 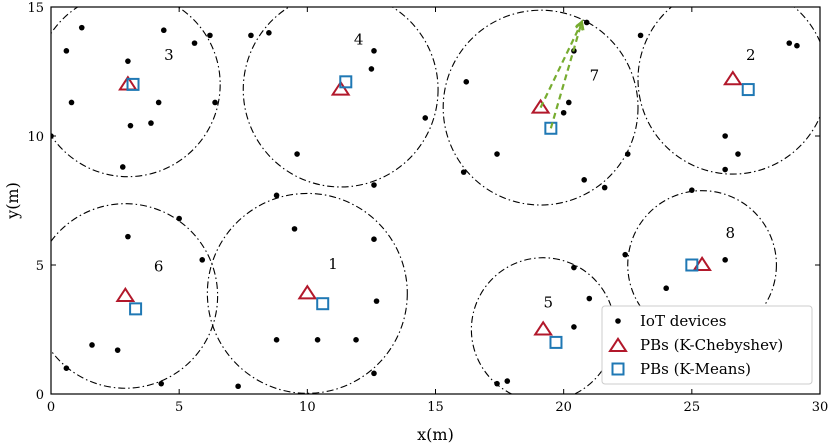 I want to click on x-tick-label: 0, so click(x=51, y=407).